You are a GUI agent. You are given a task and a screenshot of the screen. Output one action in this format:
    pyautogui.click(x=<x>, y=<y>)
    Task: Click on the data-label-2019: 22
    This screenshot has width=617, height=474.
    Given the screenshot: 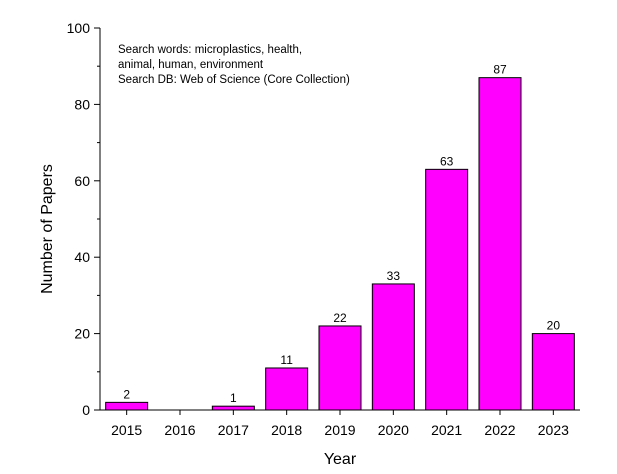 What is the action you would take?
    pyautogui.click(x=340, y=318)
    